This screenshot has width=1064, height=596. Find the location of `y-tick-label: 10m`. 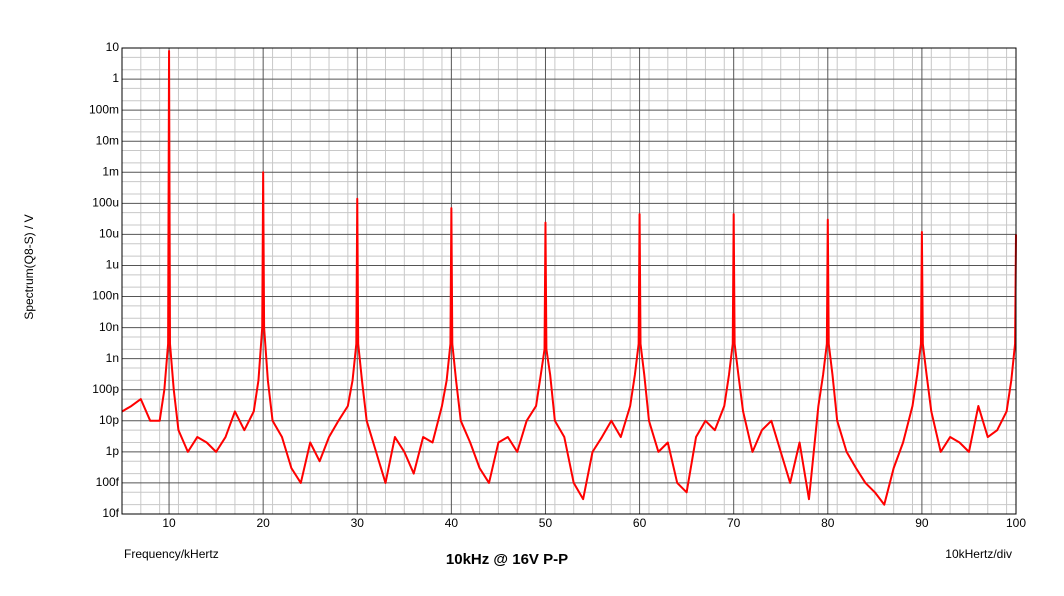

y-tick-label: 10m is located at coordinates (107, 140).